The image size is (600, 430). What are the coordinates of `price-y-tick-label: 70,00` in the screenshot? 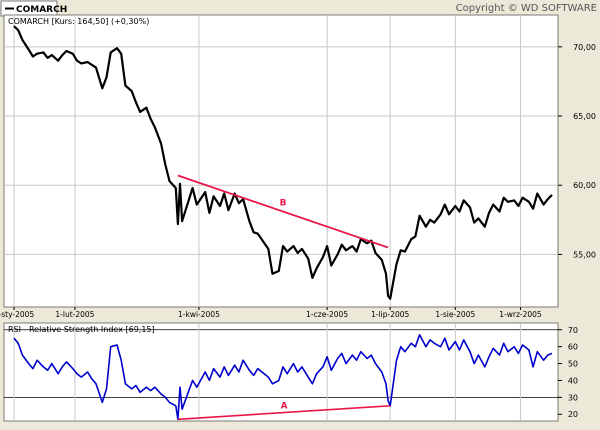 It's located at (584, 47).